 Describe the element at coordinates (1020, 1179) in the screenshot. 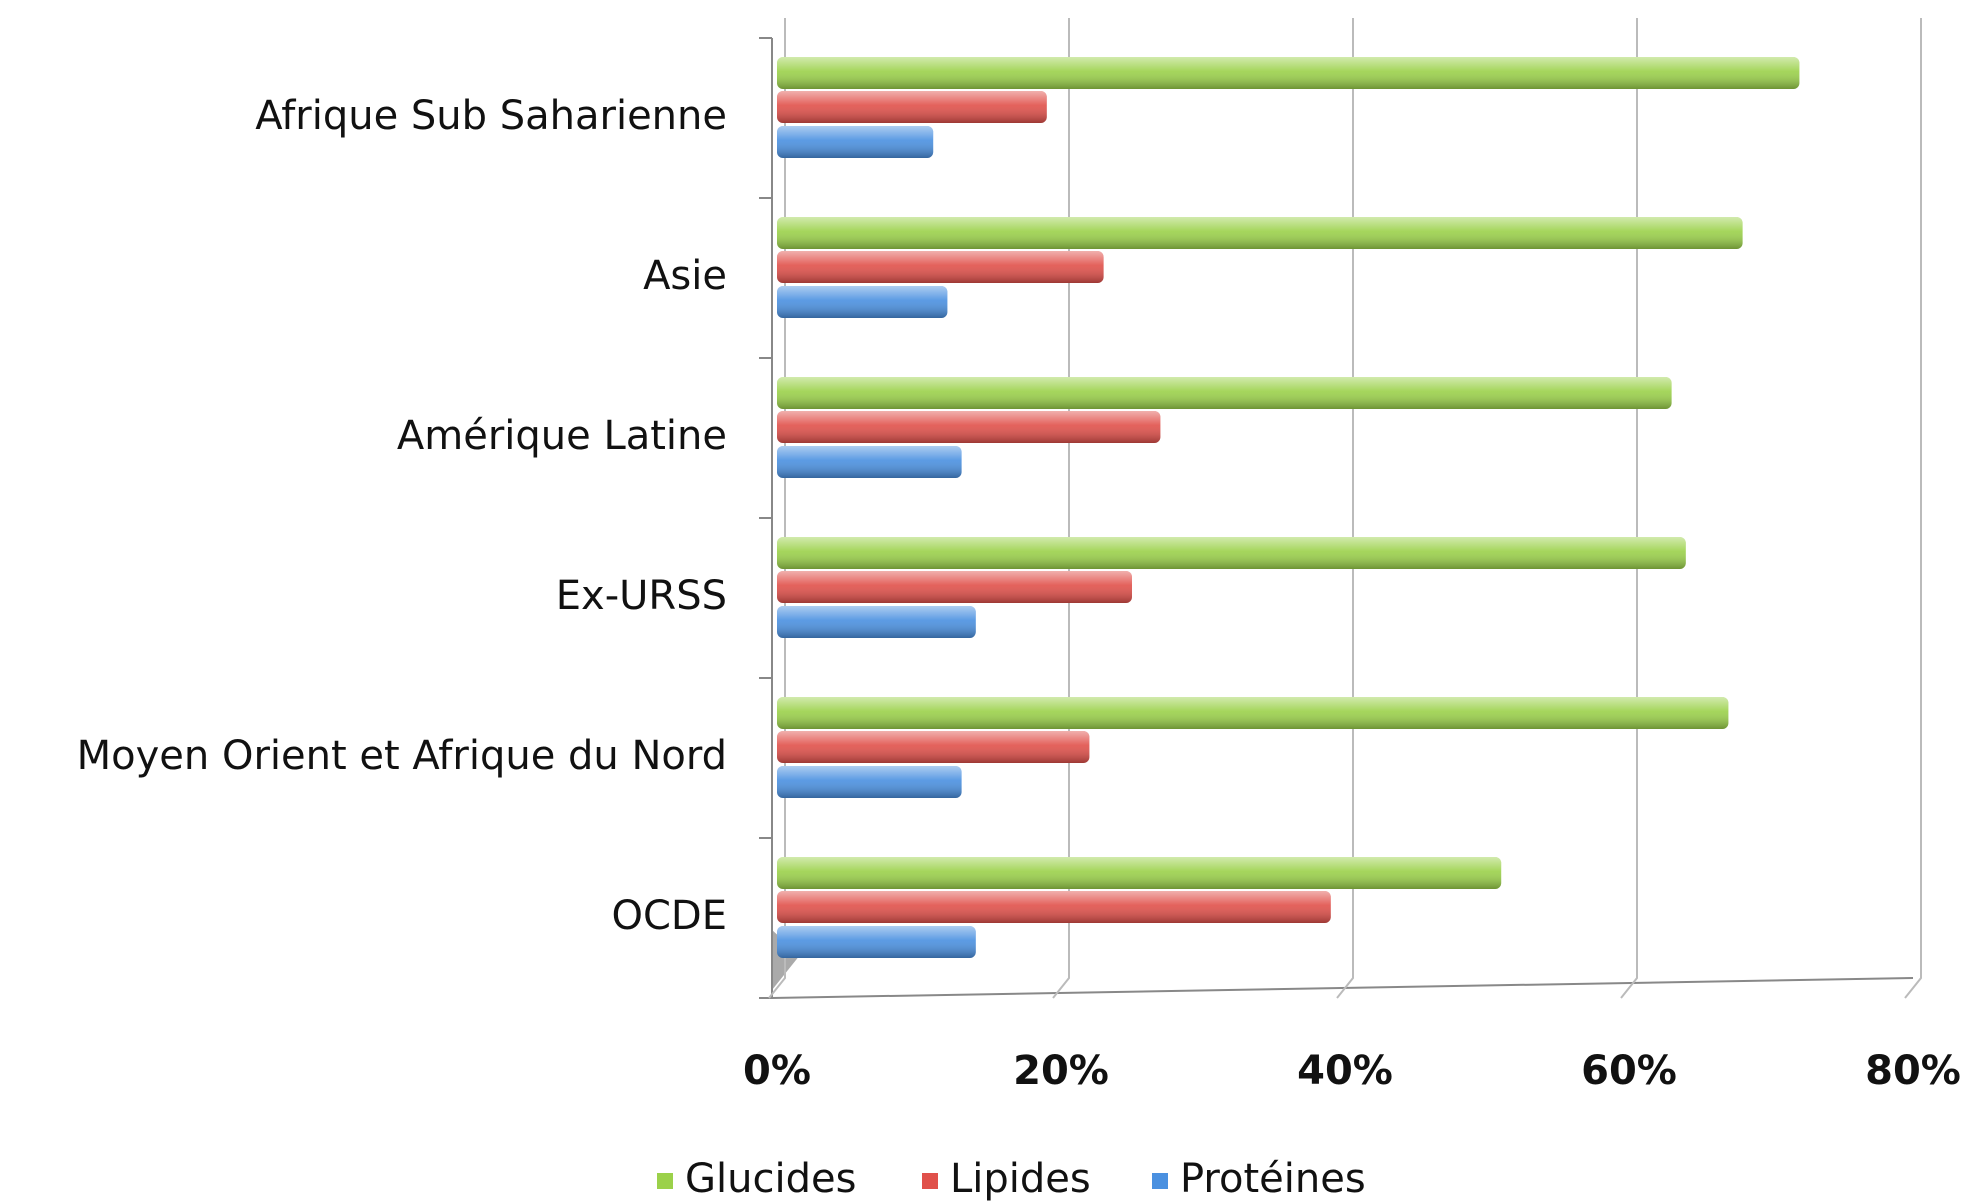

I see `legend-label: Lipides` at that location.